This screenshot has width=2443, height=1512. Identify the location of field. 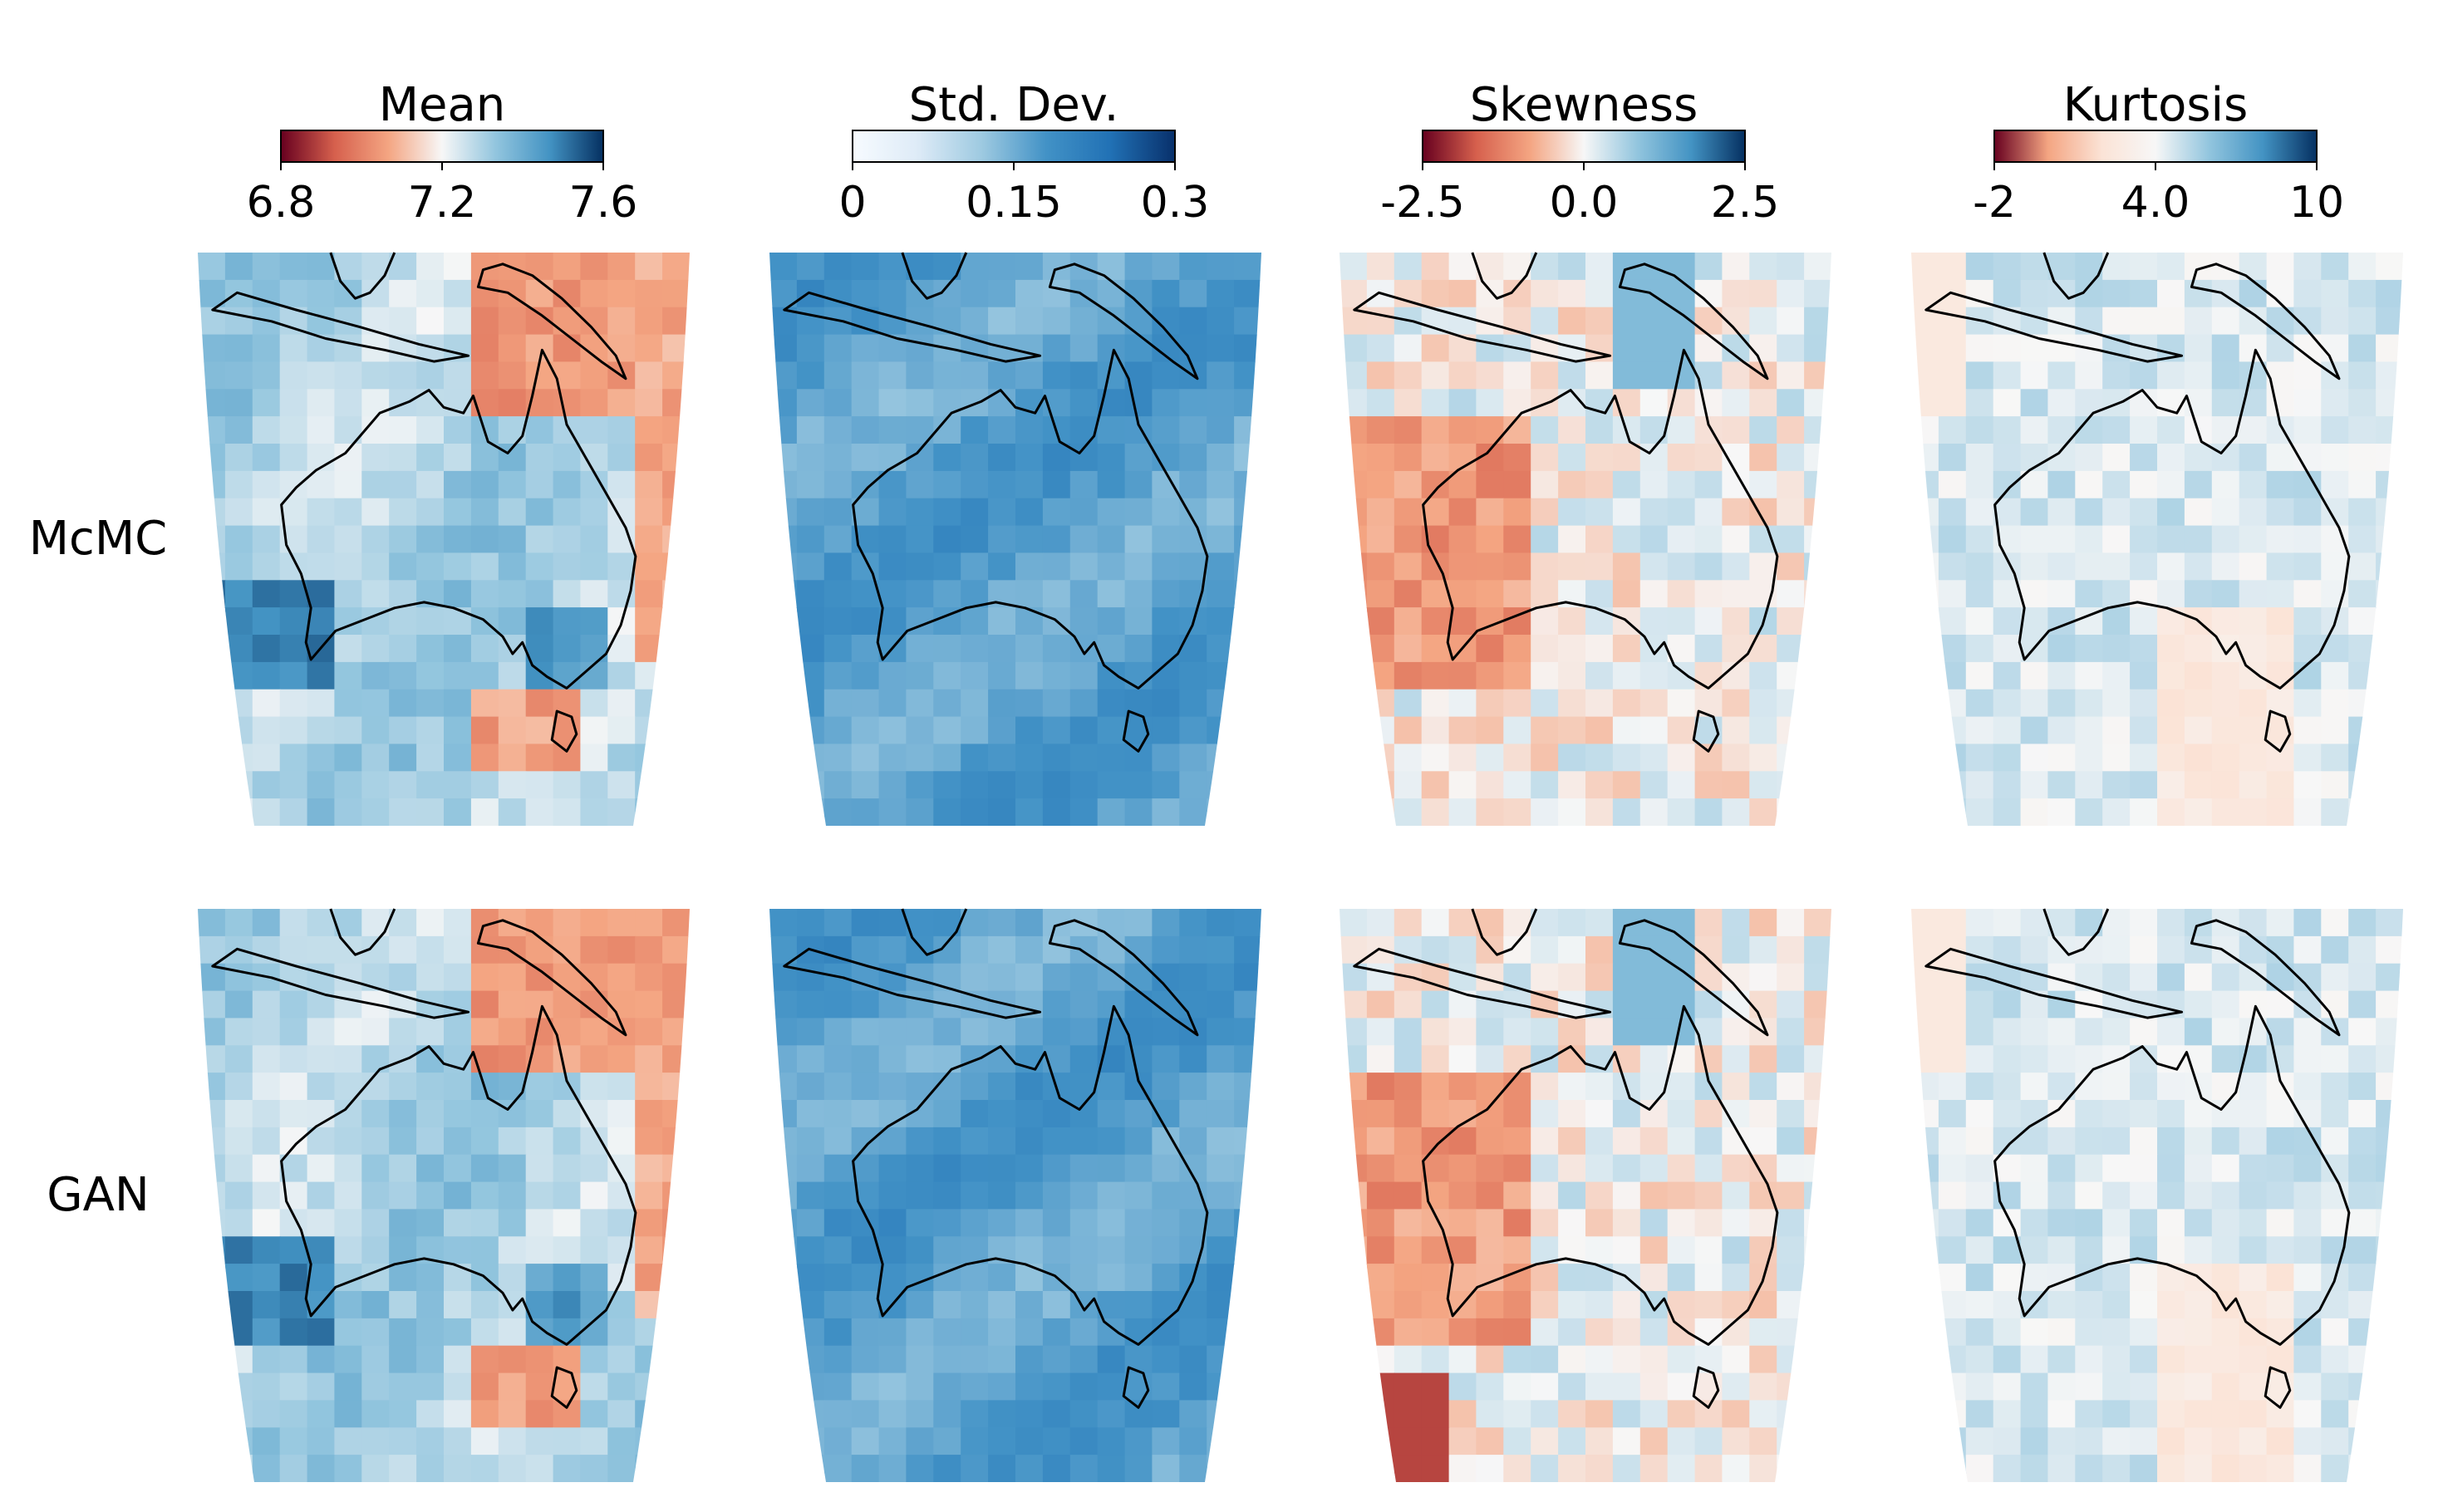
(444, 1195).